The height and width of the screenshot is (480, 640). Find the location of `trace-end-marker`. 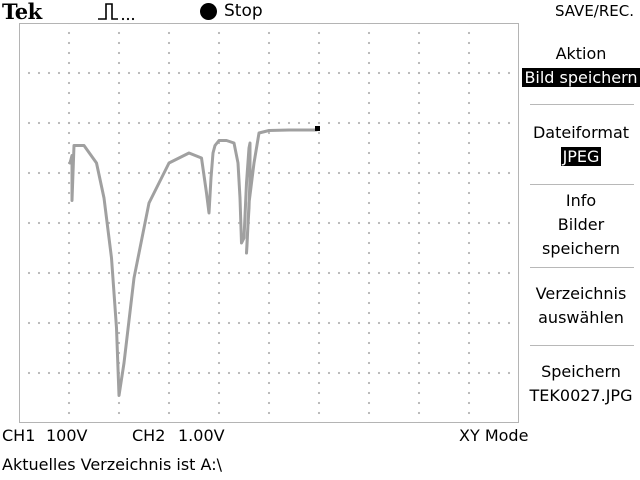

trace-end-marker is located at coordinates (317, 128).